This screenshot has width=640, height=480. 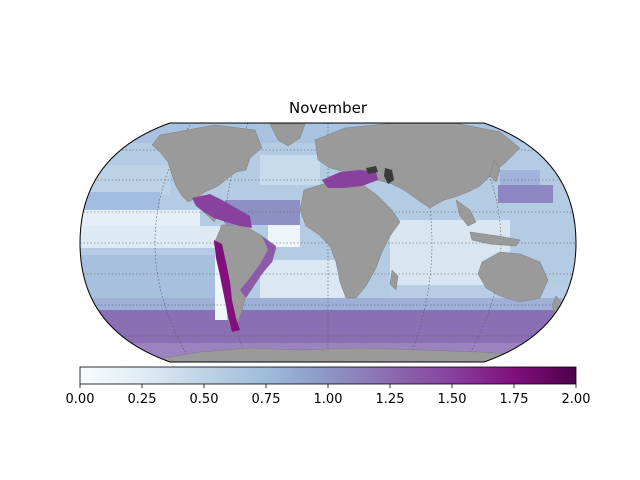 I want to click on southeast-asia, so click(x=466, y=213).